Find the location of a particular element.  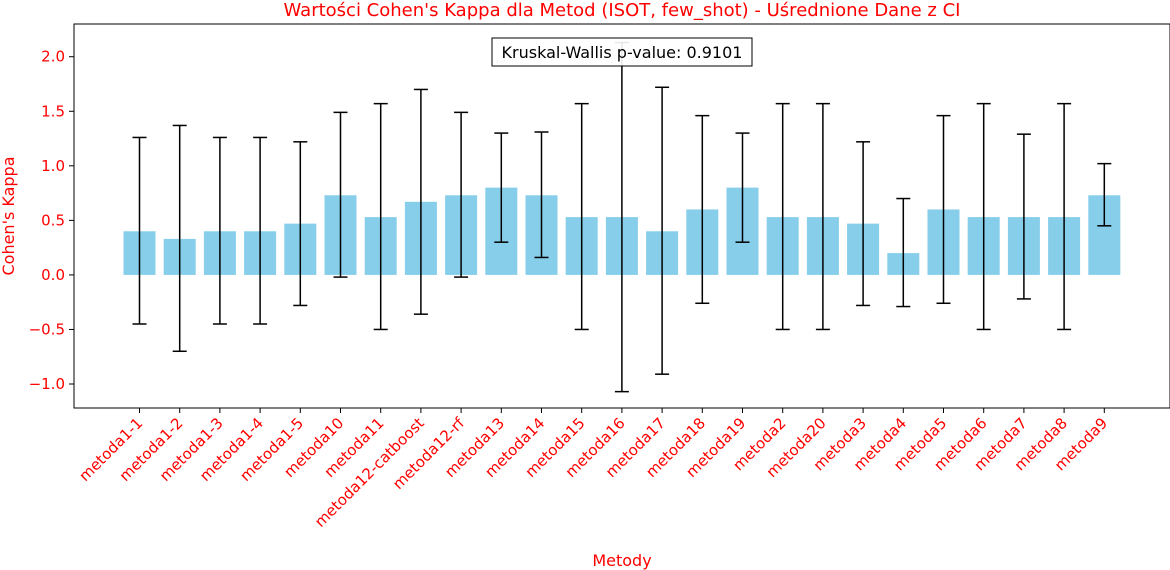

x-axis-label: Metody is located at coordinates (621, 560).